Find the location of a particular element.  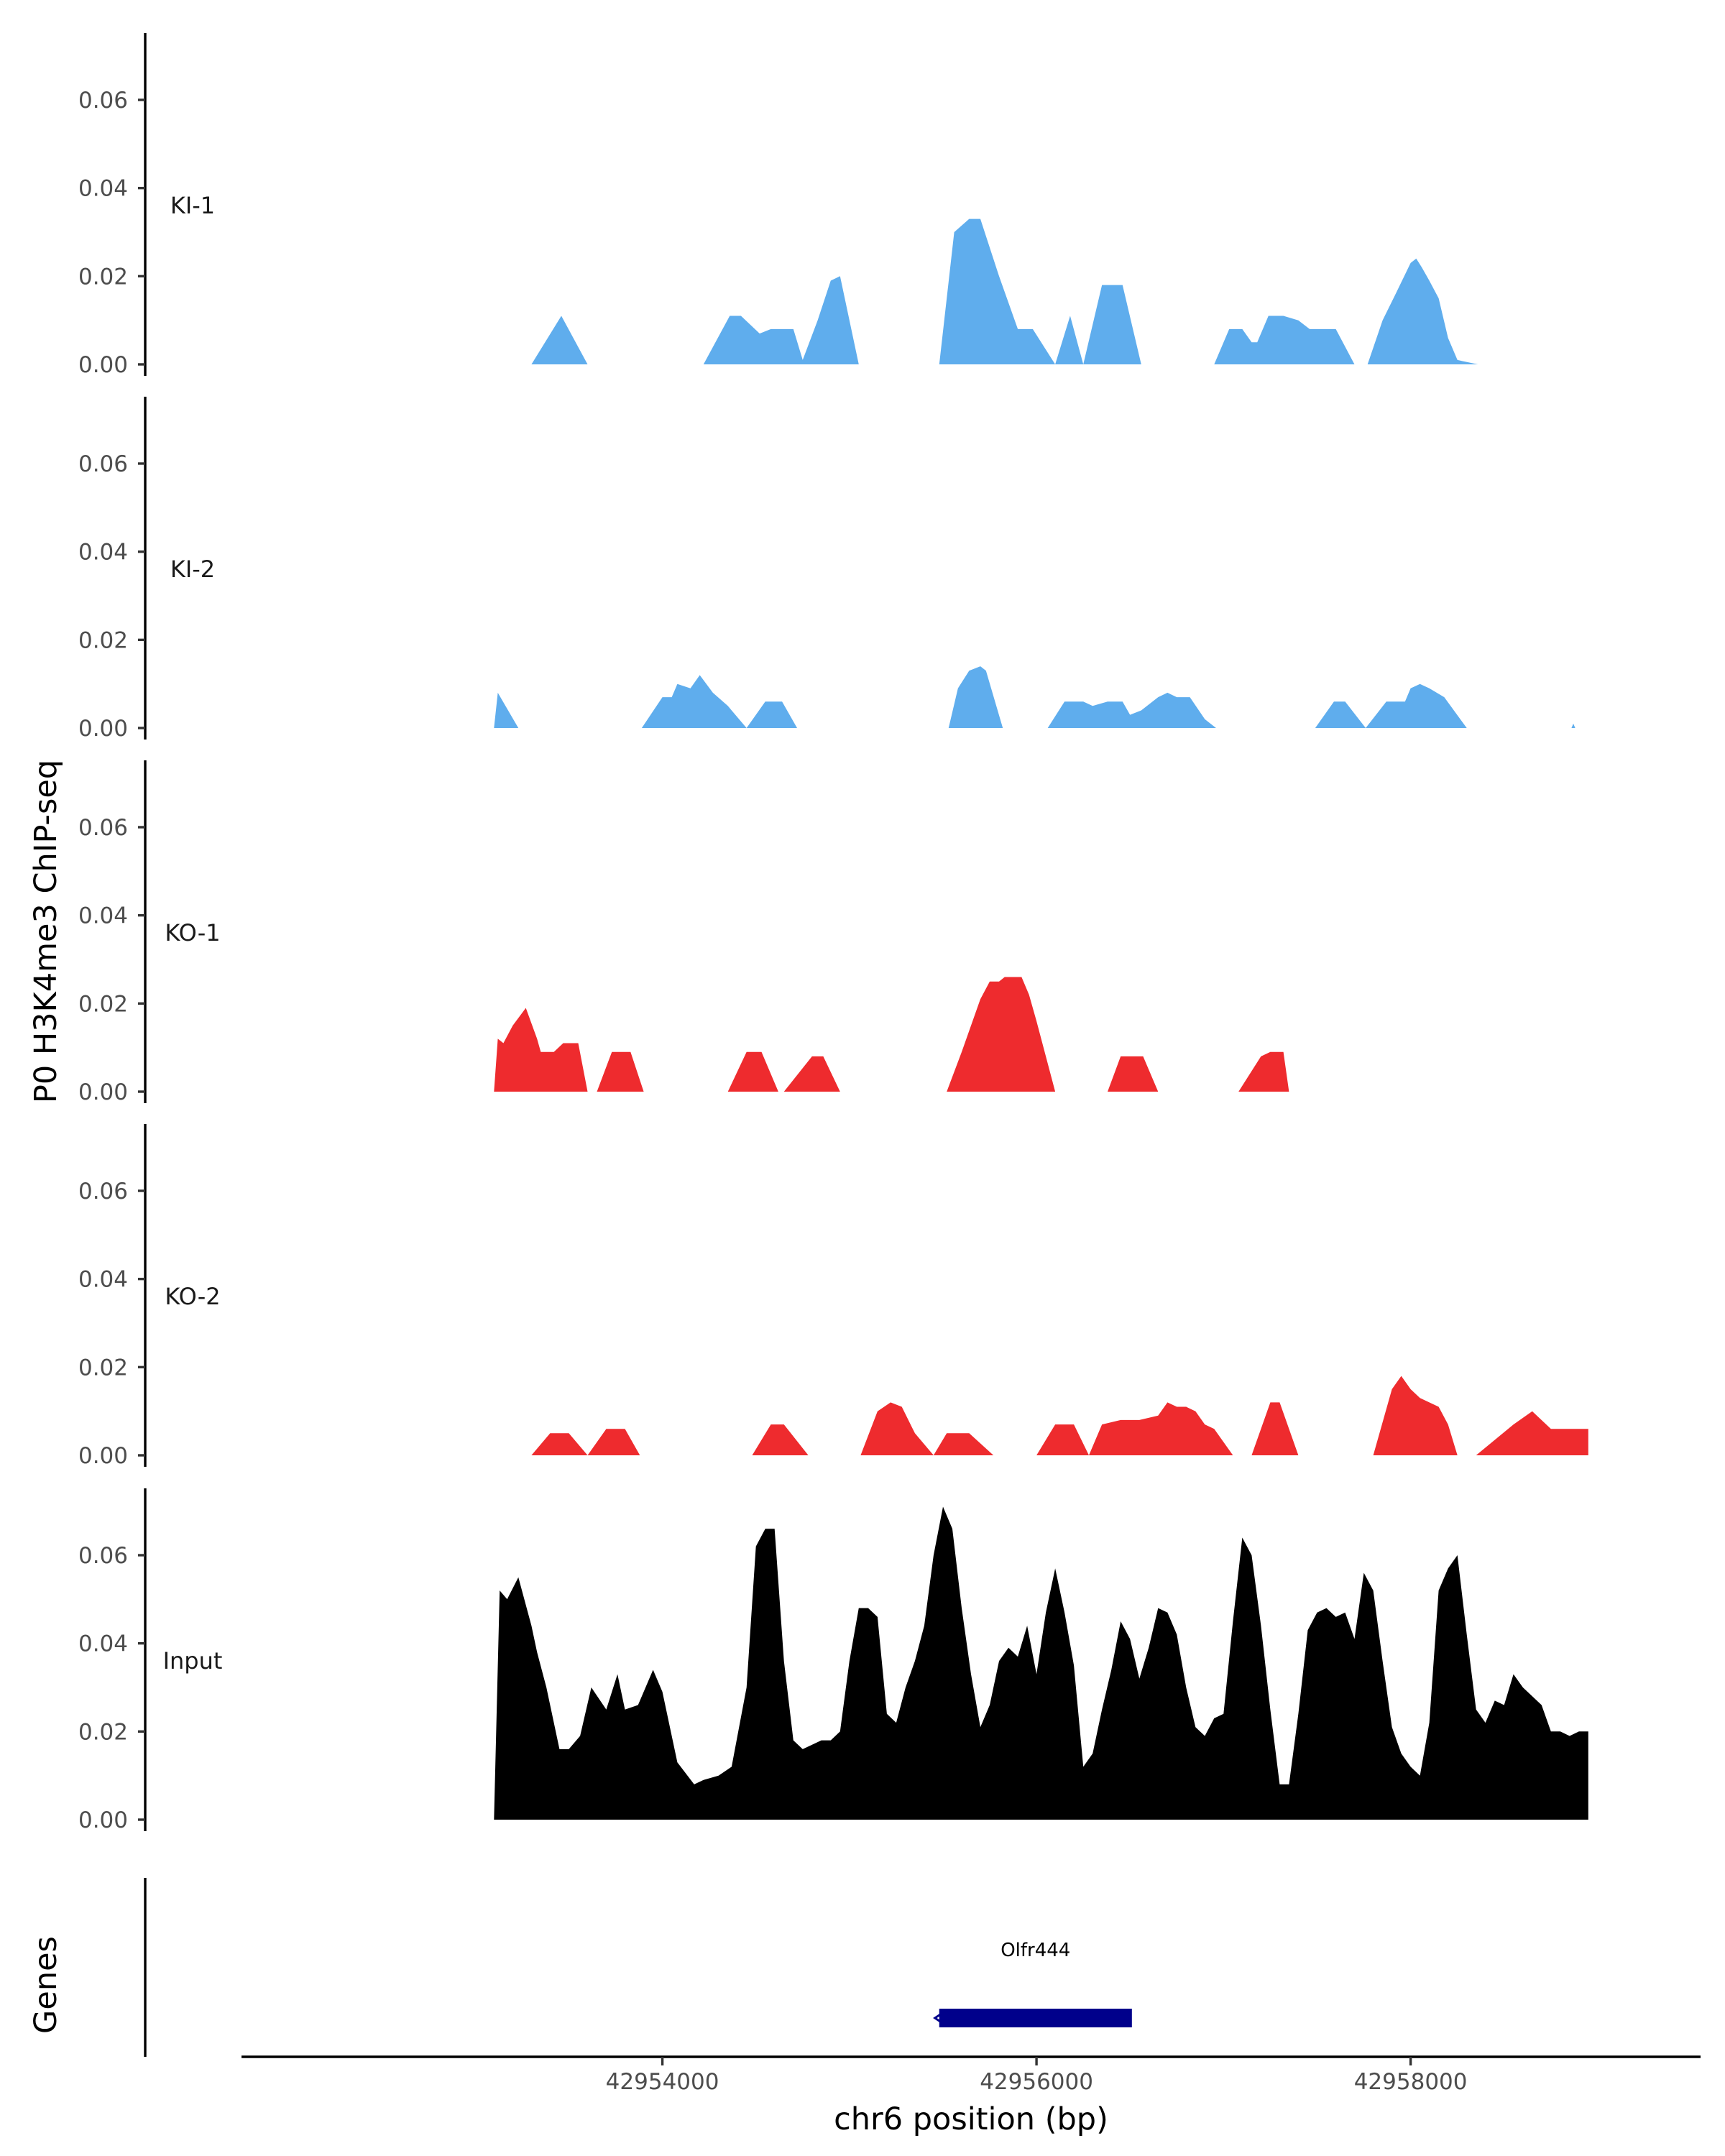

x-tick-label: 42956000 is located at coordinates (1036, 2082).